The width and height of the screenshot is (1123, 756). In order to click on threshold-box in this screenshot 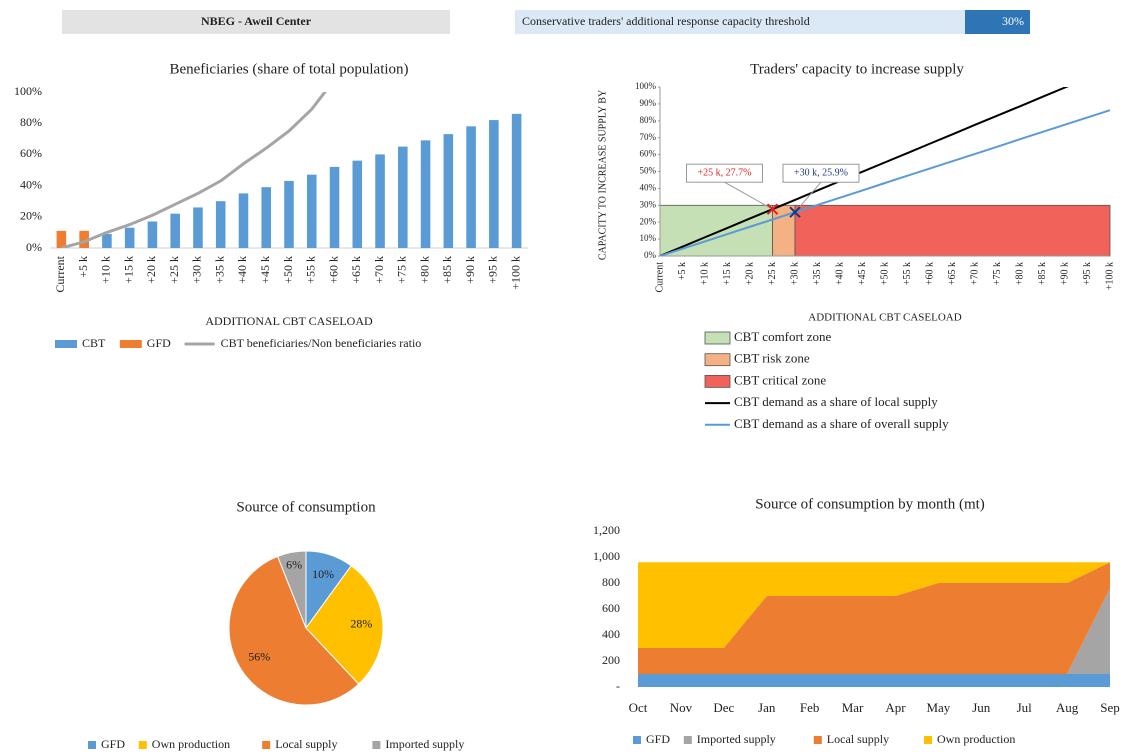, I will do `click(740, 22)`.